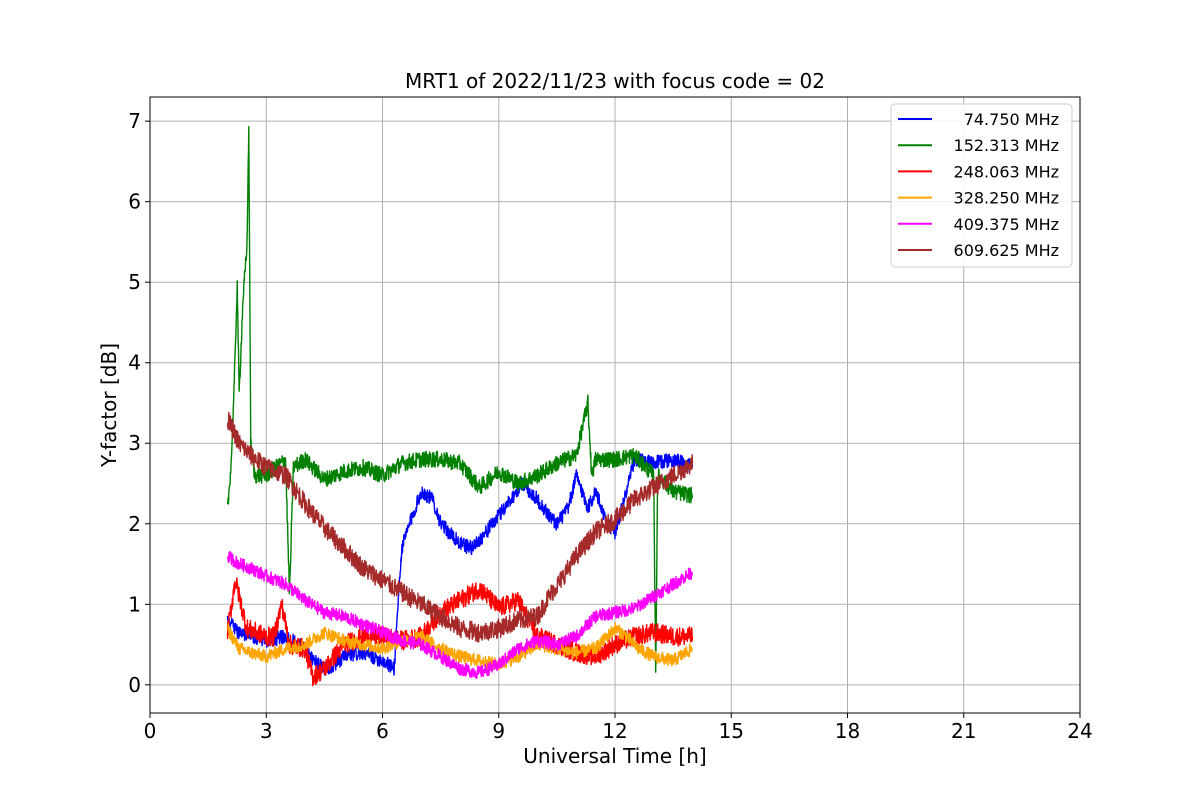 The image size is (1200, 804). Describe the element at coordinates (134, 202) in the screenshot. I see `y-tick-label: 6` at that location.